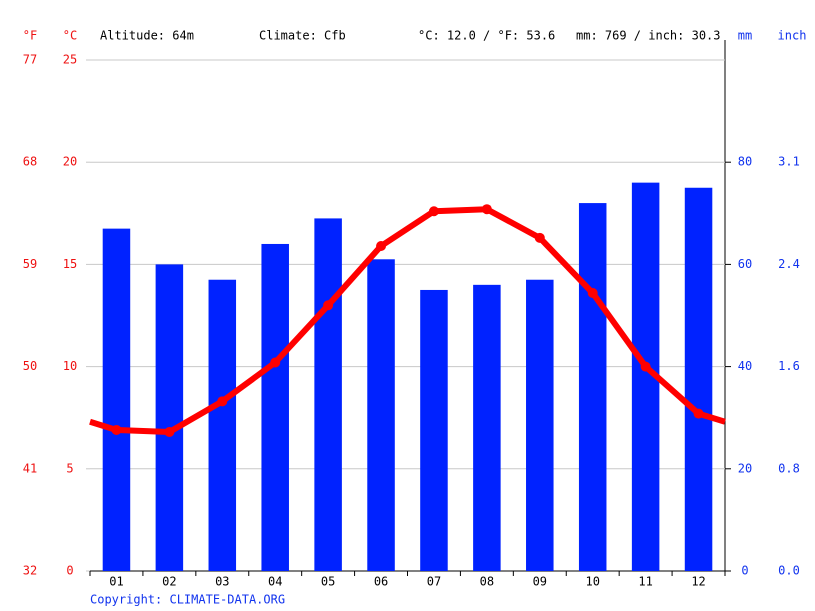 The width and height of the screenshot is (815, 611). What do you see at coordinates (69, 468) in the screenshot?
I see `y-tick-label: 5` at bounding box center [69, 468].